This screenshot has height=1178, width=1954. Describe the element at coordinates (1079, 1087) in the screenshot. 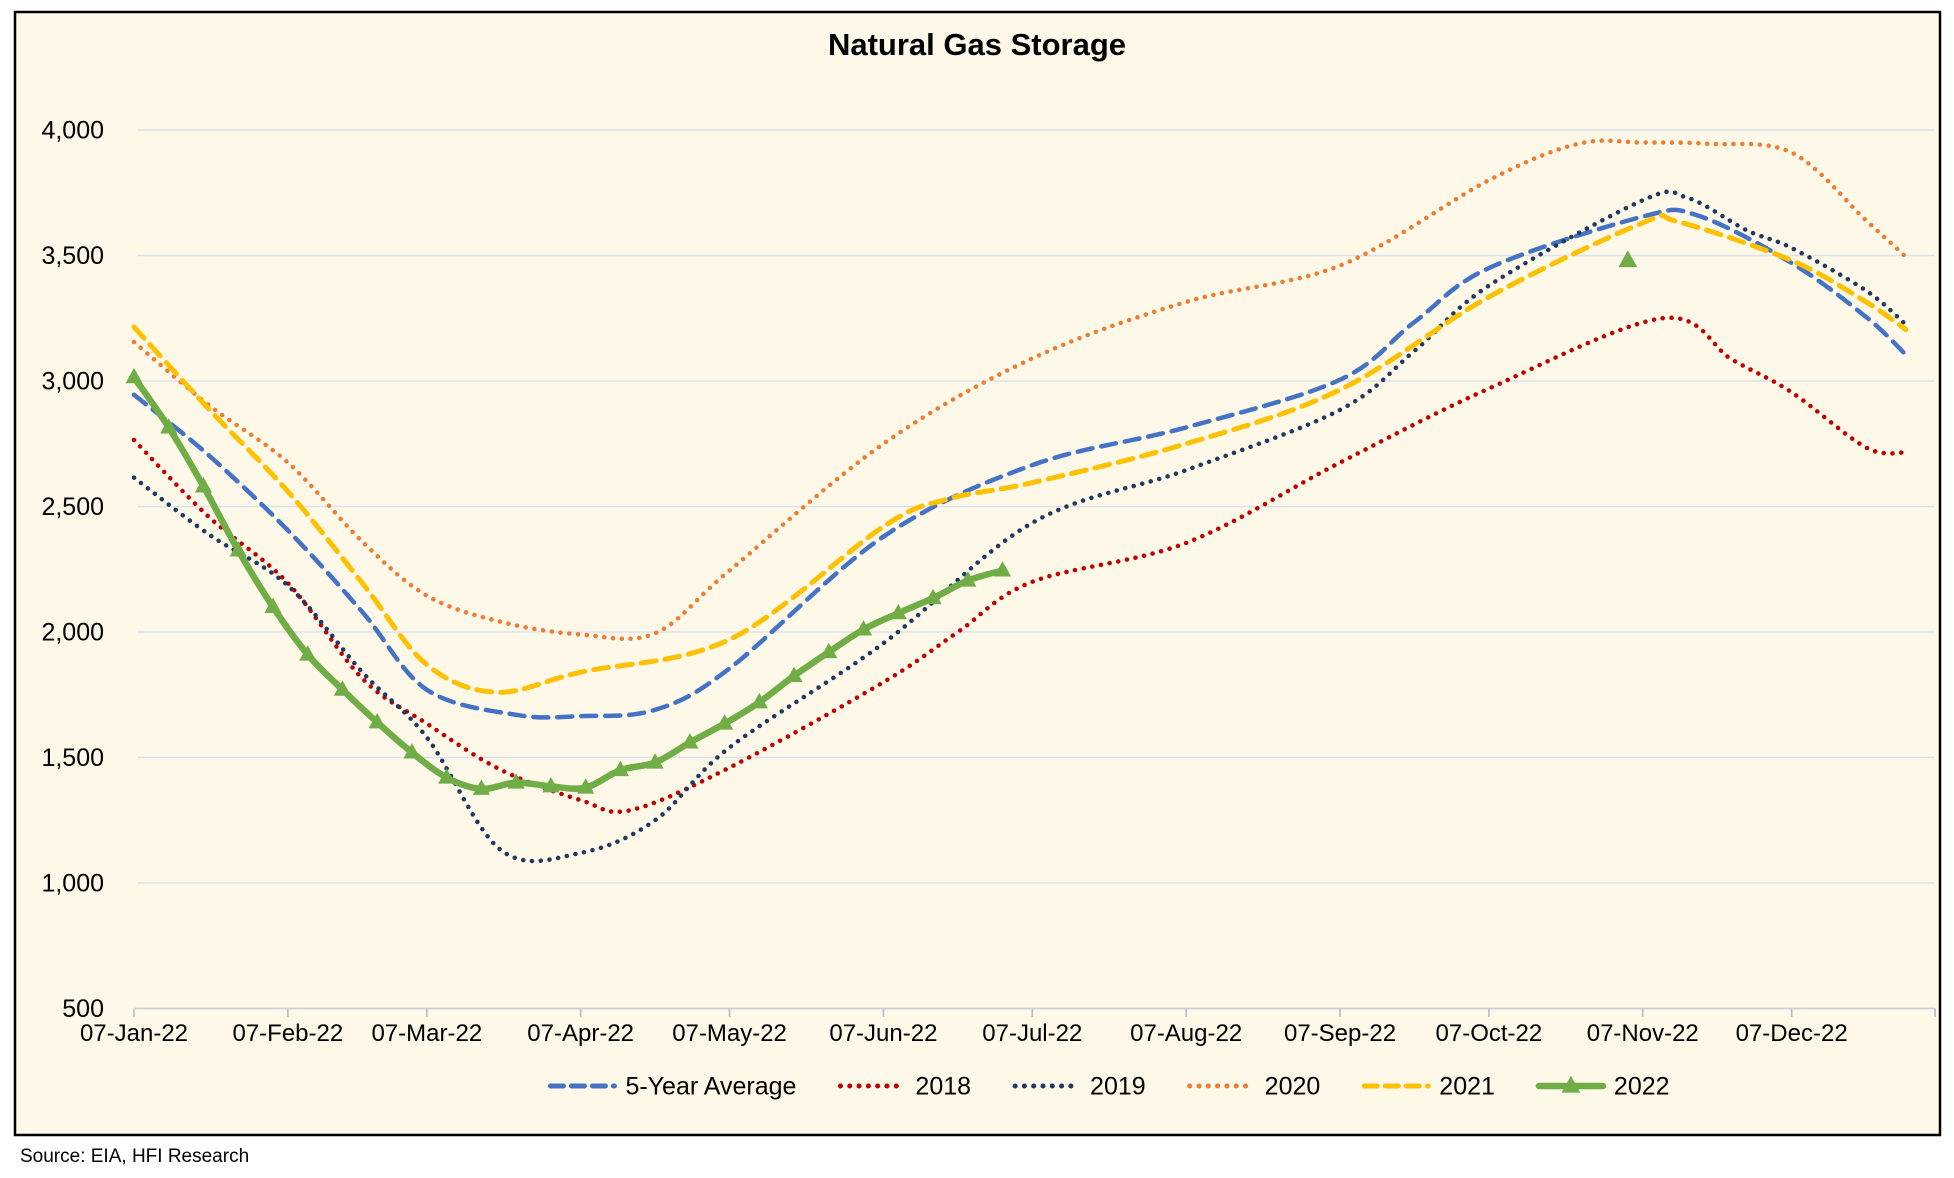

I see `legend-item-2019: 2019` at that location.